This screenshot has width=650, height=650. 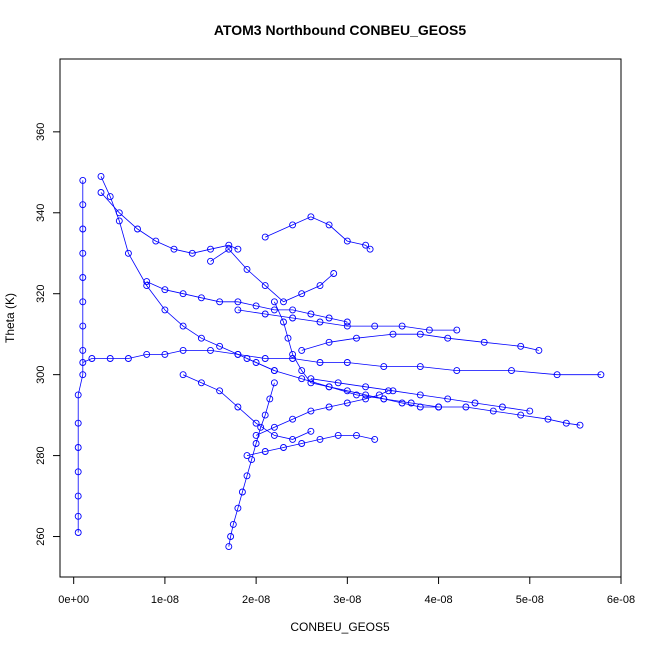 What do you see at coordinates (530, 600) in the screenshot?
I see `x-tick-label: 5e-08` at bounding box center [530, 600].